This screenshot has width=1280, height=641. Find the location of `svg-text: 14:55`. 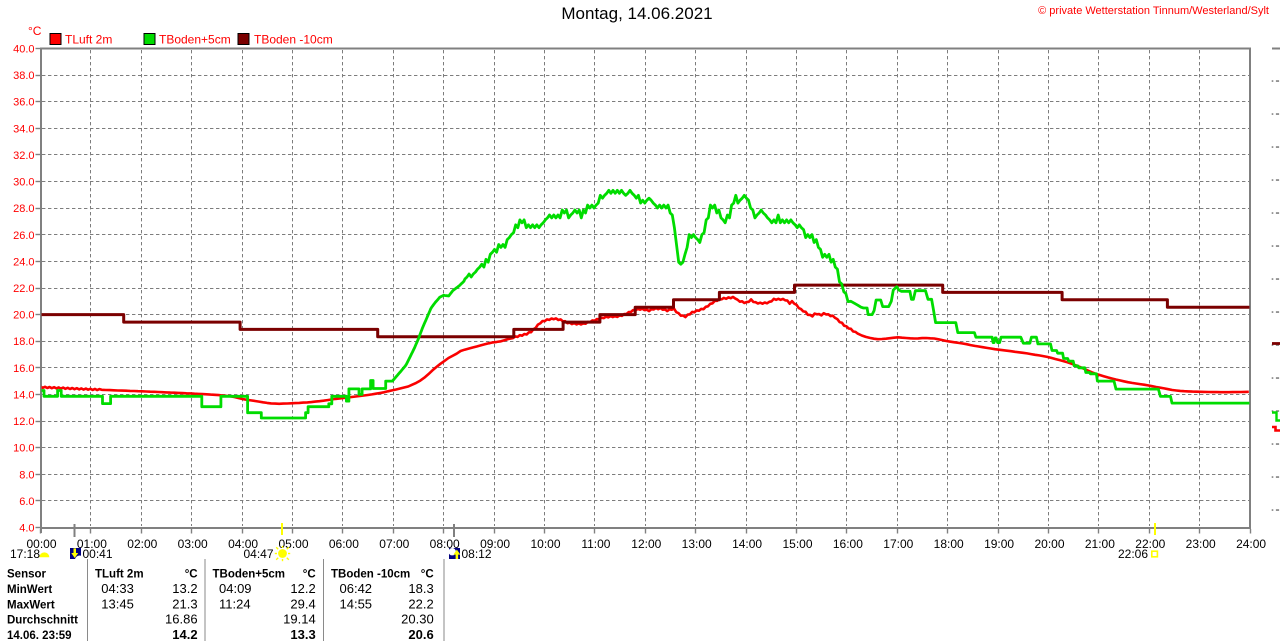

svg-text: 14:55 is located at coordinates (356, 603).